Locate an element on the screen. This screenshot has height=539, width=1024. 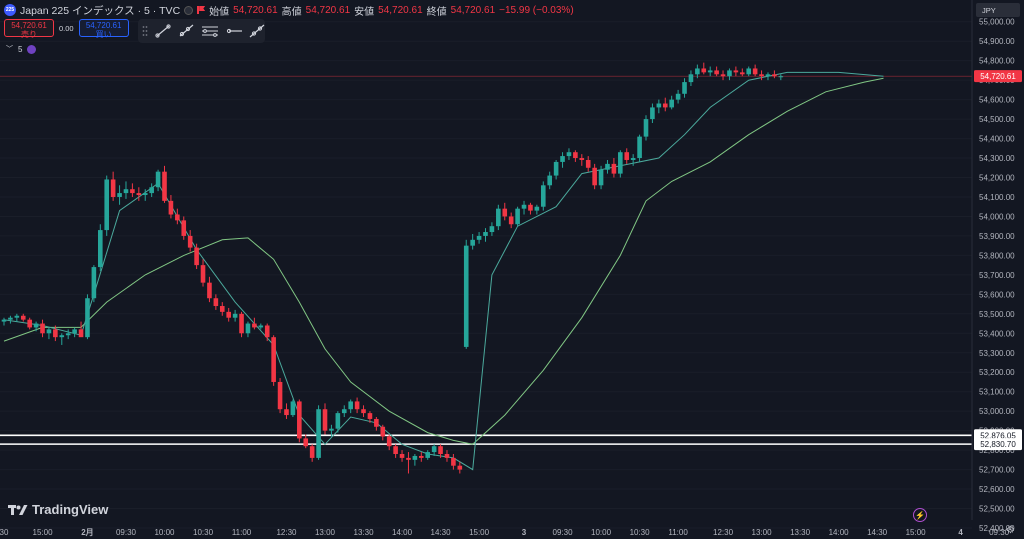
time-tick-label: 14:00 is located at coordinates (839, 532).